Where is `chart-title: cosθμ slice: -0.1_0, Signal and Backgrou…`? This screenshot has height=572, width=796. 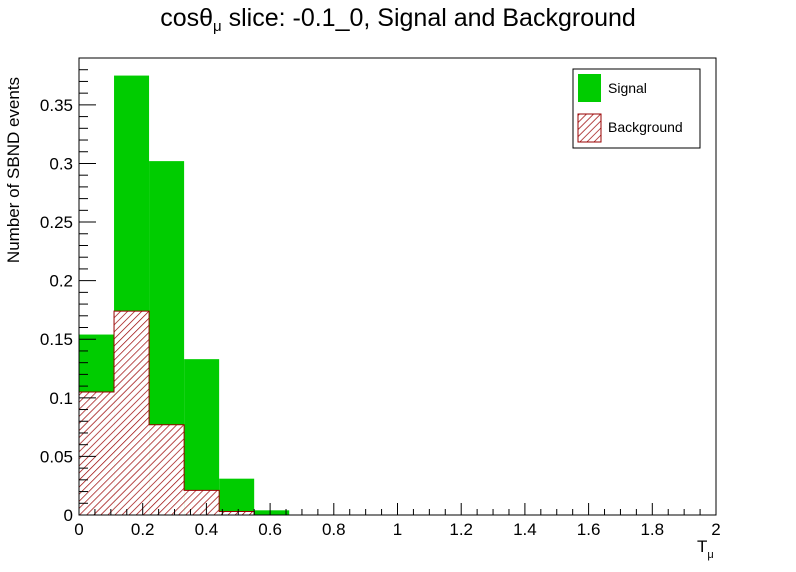
chart-title: cosθμ slice: -0.1_0, Signal and Backgrou… is located at coordinates (398, 19).